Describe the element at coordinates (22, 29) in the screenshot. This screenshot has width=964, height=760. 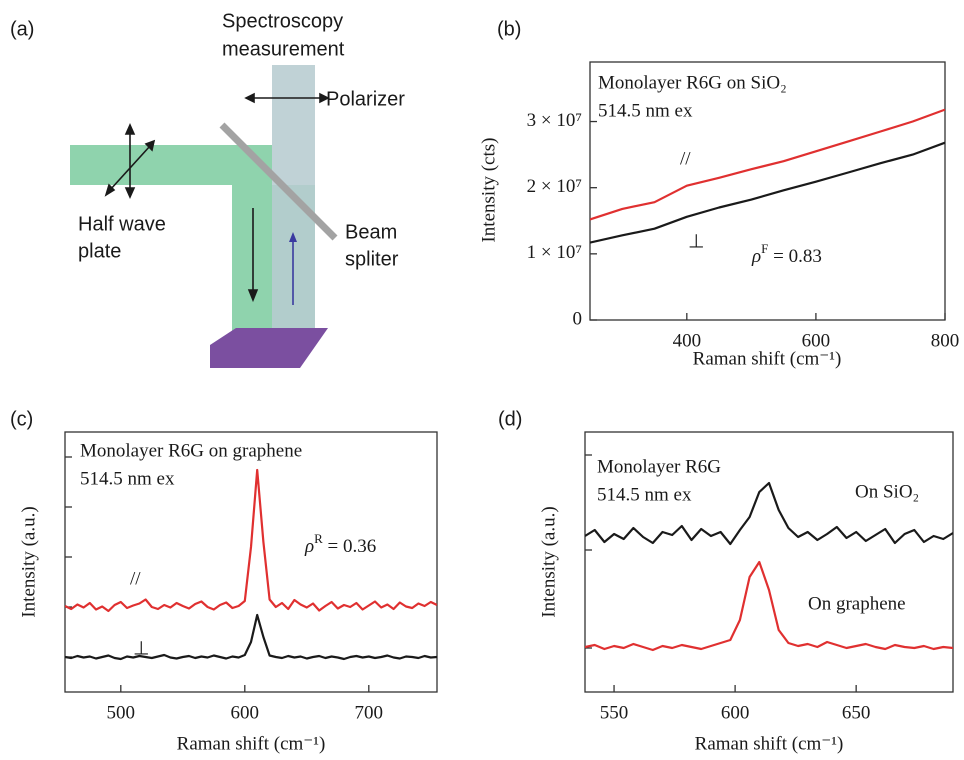
I see `panel-label: (a)` at that location.